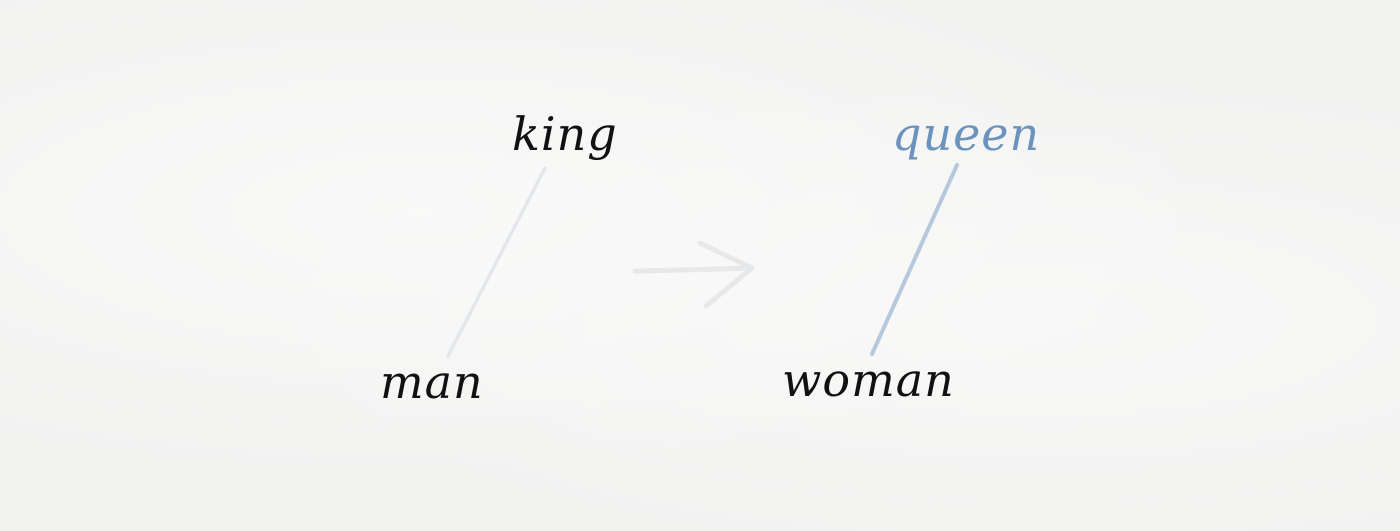  Describe the element at coordinates (693, 274) in the screenshot. I see `arrow-icon` at that location.